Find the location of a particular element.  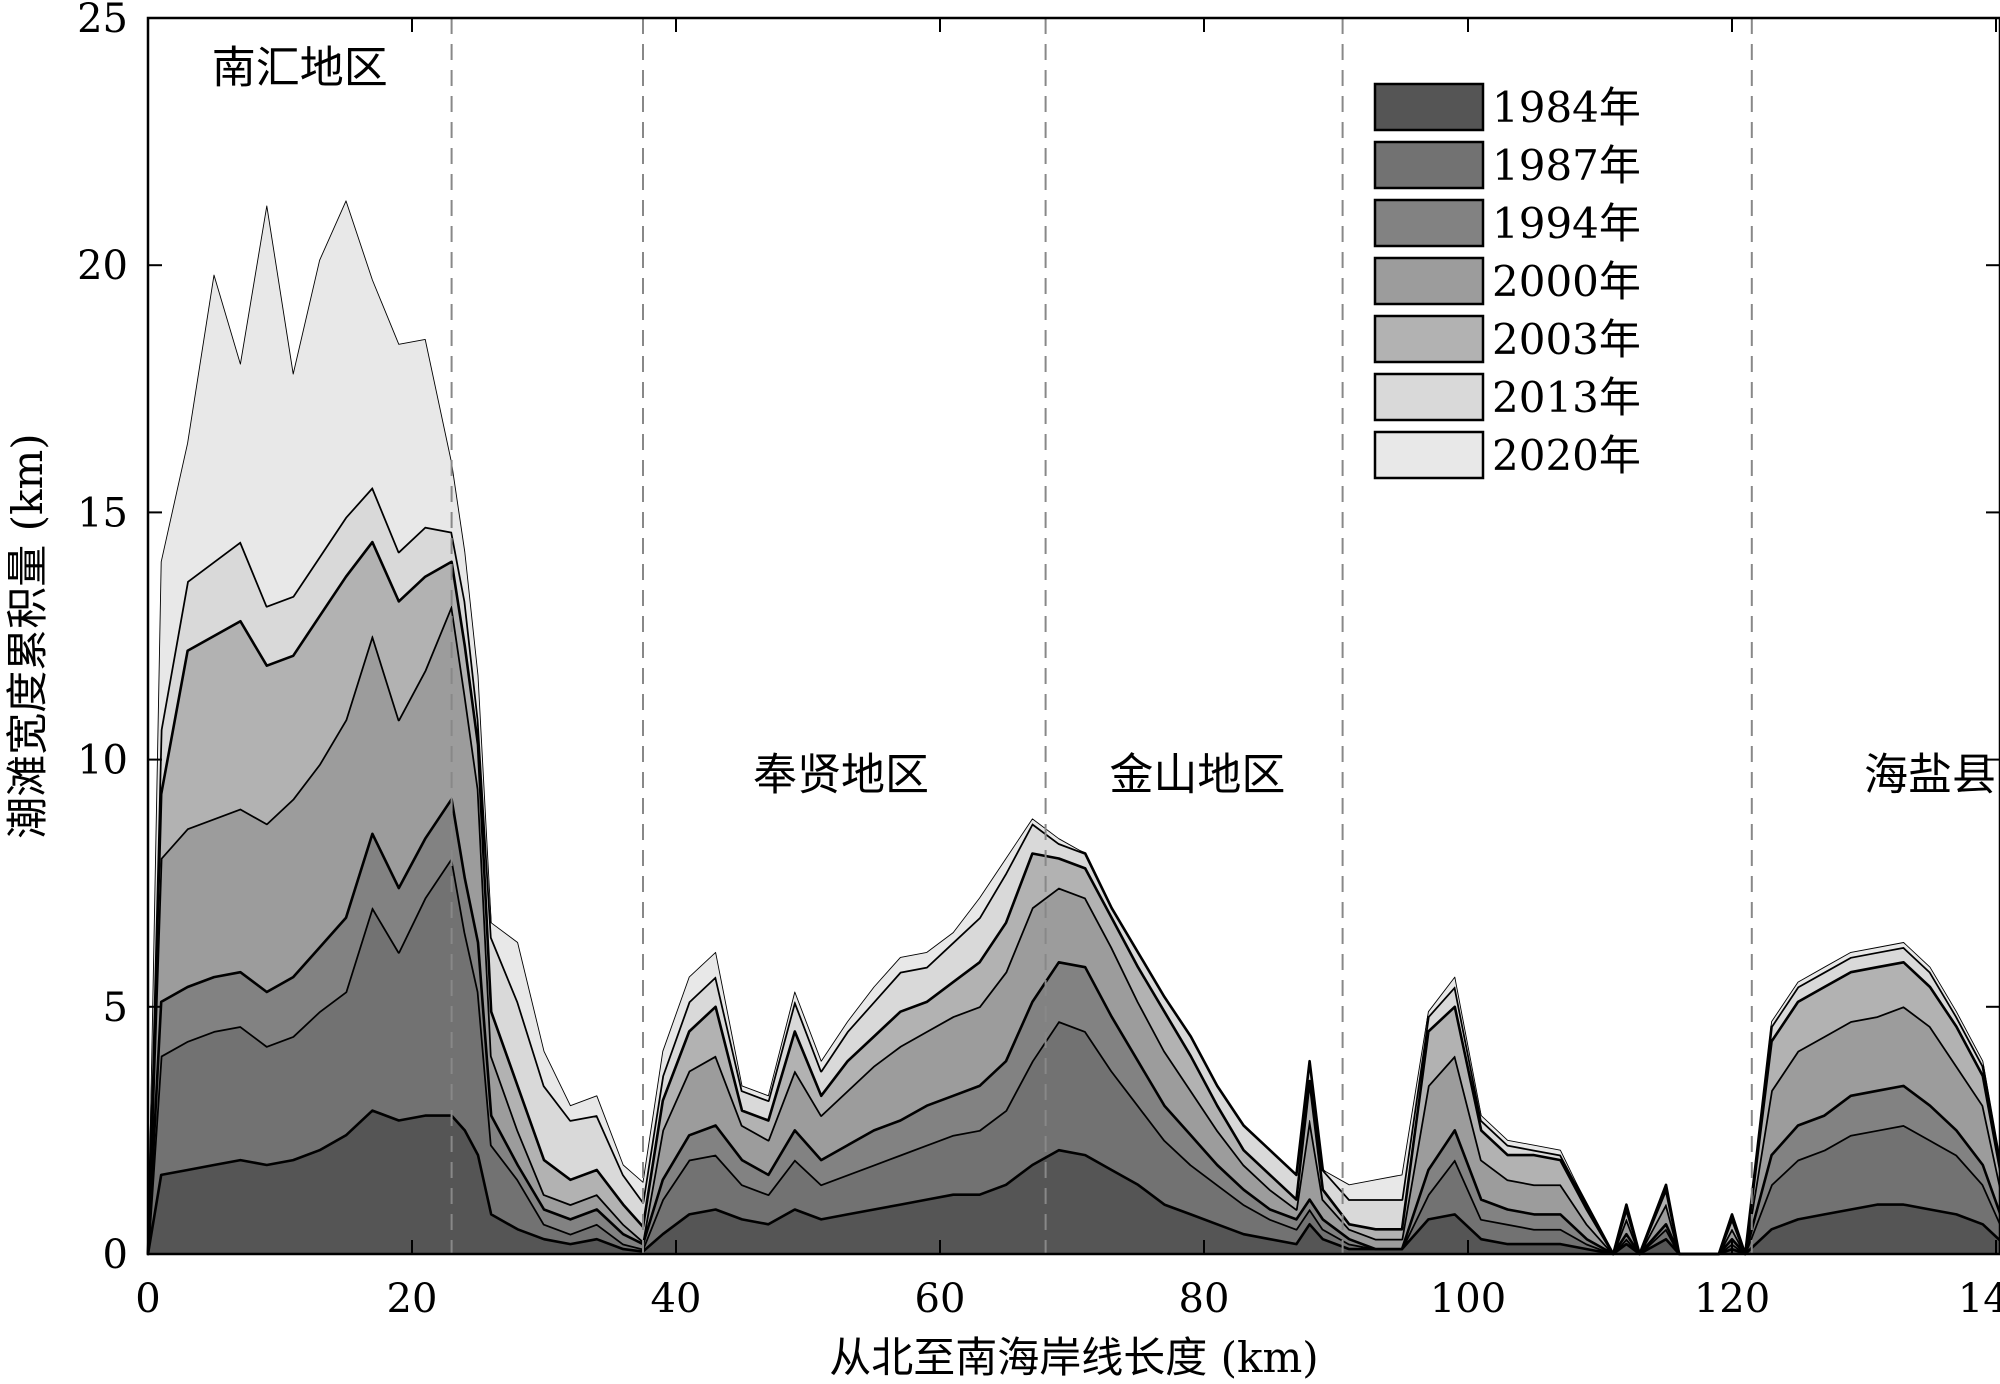

x-tick-label: 60 is located at coordinates (940, 1299).